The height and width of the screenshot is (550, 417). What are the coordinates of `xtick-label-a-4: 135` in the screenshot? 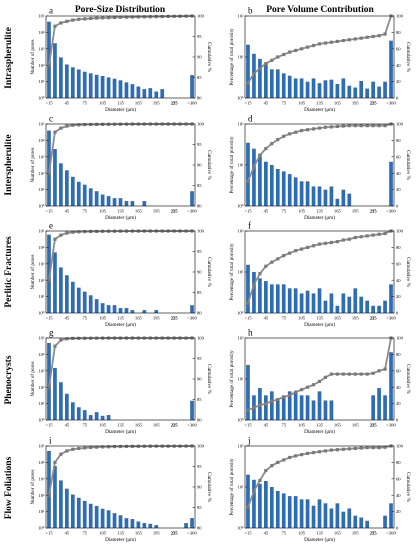 It's located at (121, 103).